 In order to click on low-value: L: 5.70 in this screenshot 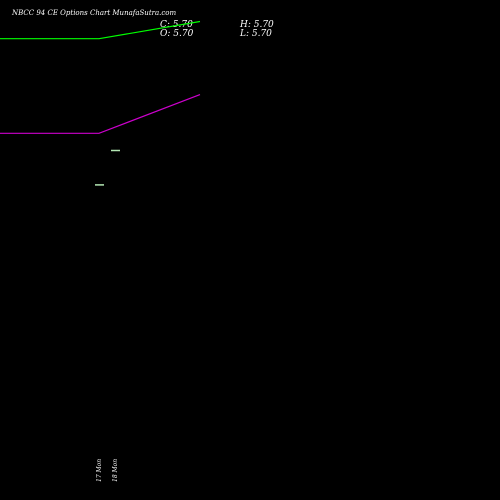, I will do `click(256, 34)`.